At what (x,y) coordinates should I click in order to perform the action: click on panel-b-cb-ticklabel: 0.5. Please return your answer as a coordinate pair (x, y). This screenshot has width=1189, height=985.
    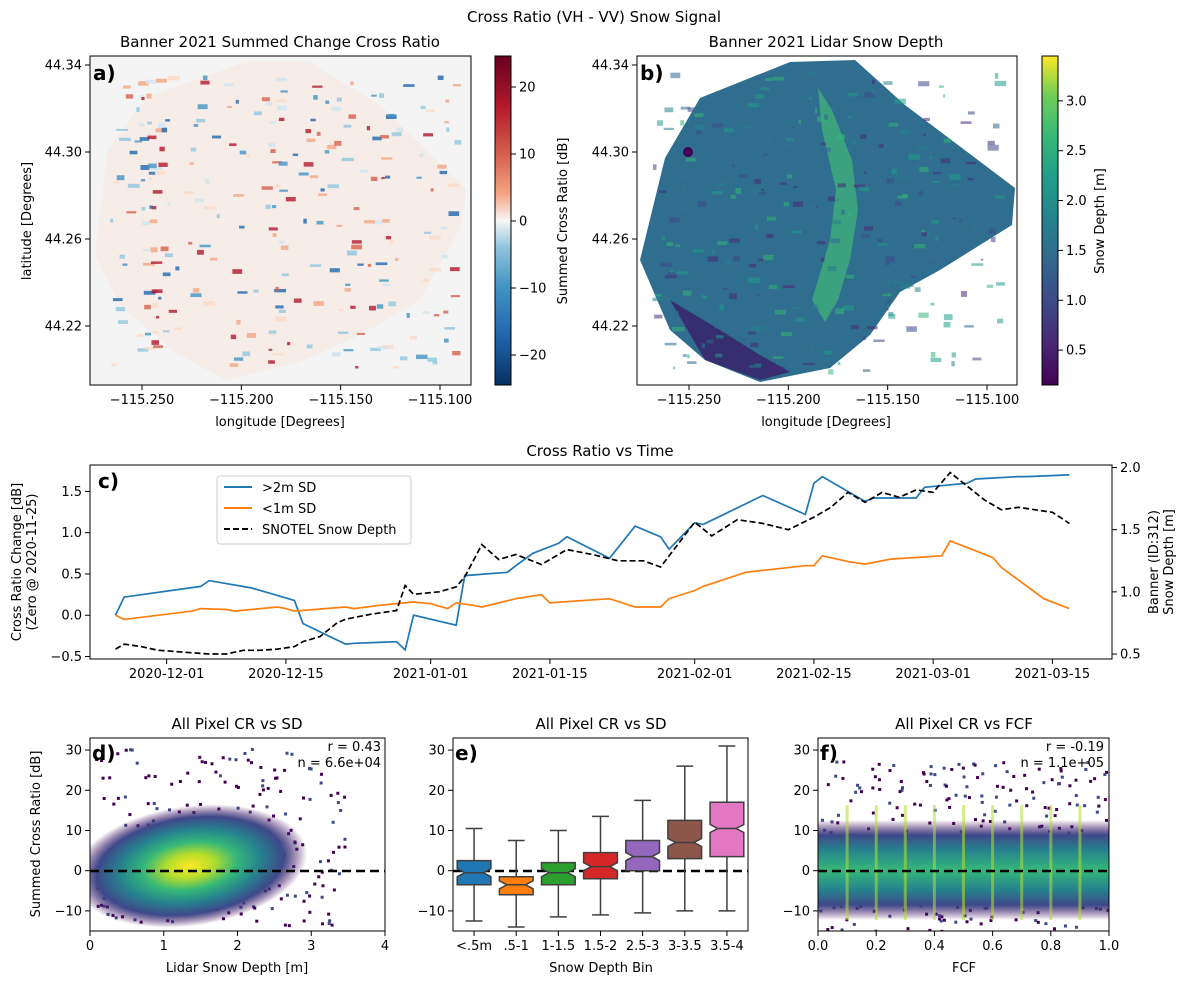
    Looking at the image, I should click on (1076, 351).